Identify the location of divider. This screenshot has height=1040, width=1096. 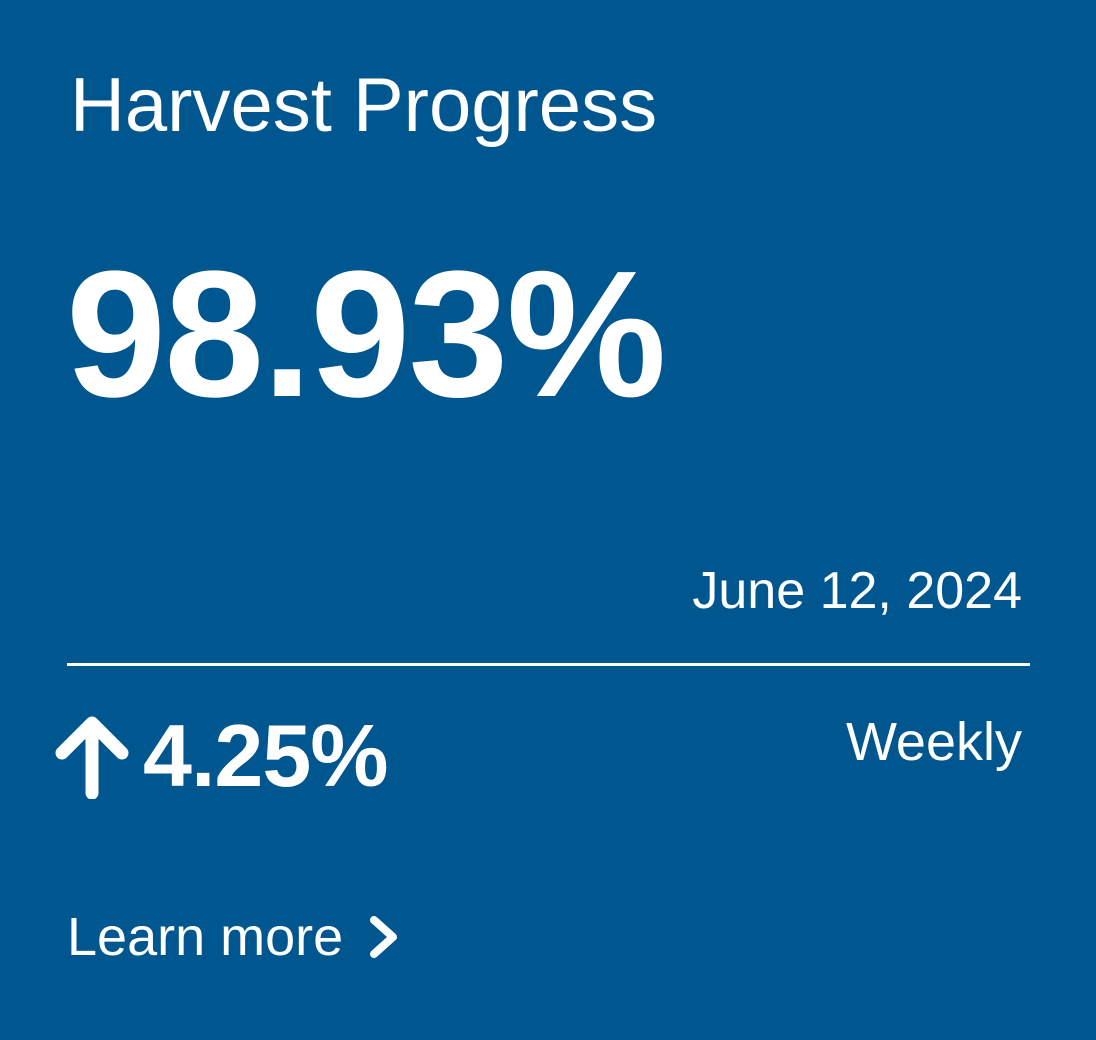
(548, 664).